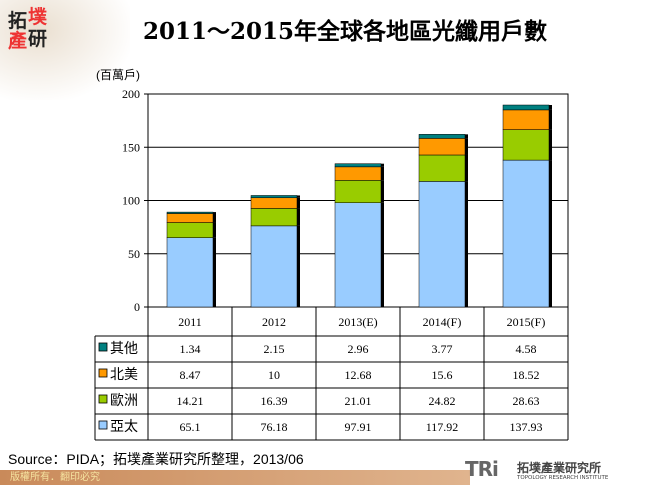 The height and width of the screenshot is (485, 650). I want to click on legend-label: 亞太, so click(124, 427).